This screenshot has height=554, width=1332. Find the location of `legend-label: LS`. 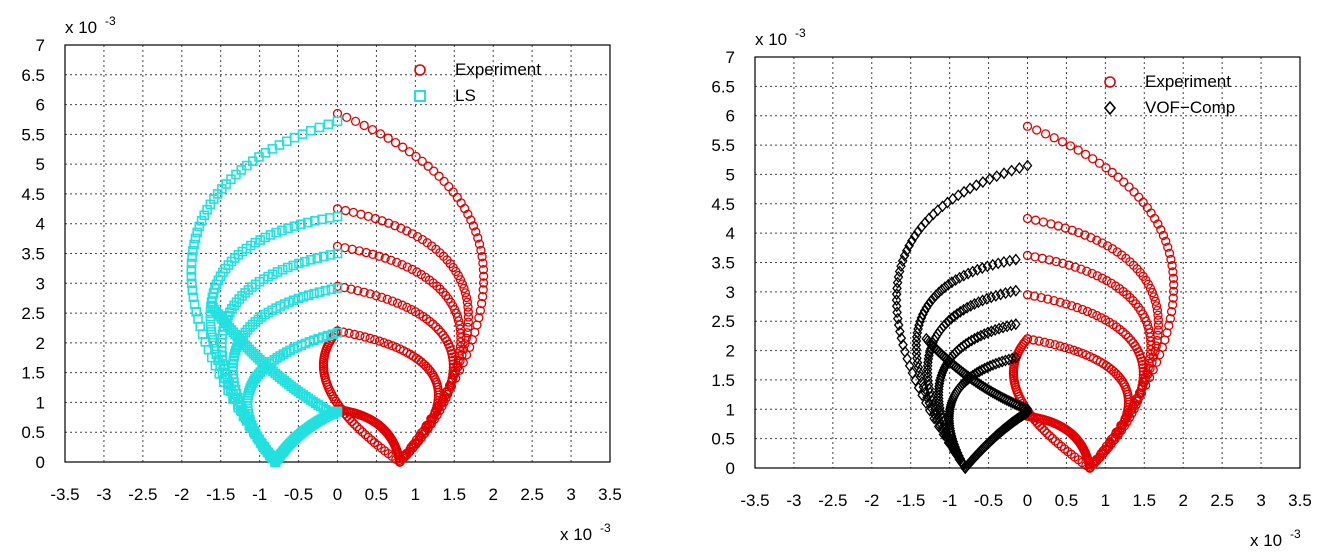

legend-label: LS is located at coordinates (465, 95).